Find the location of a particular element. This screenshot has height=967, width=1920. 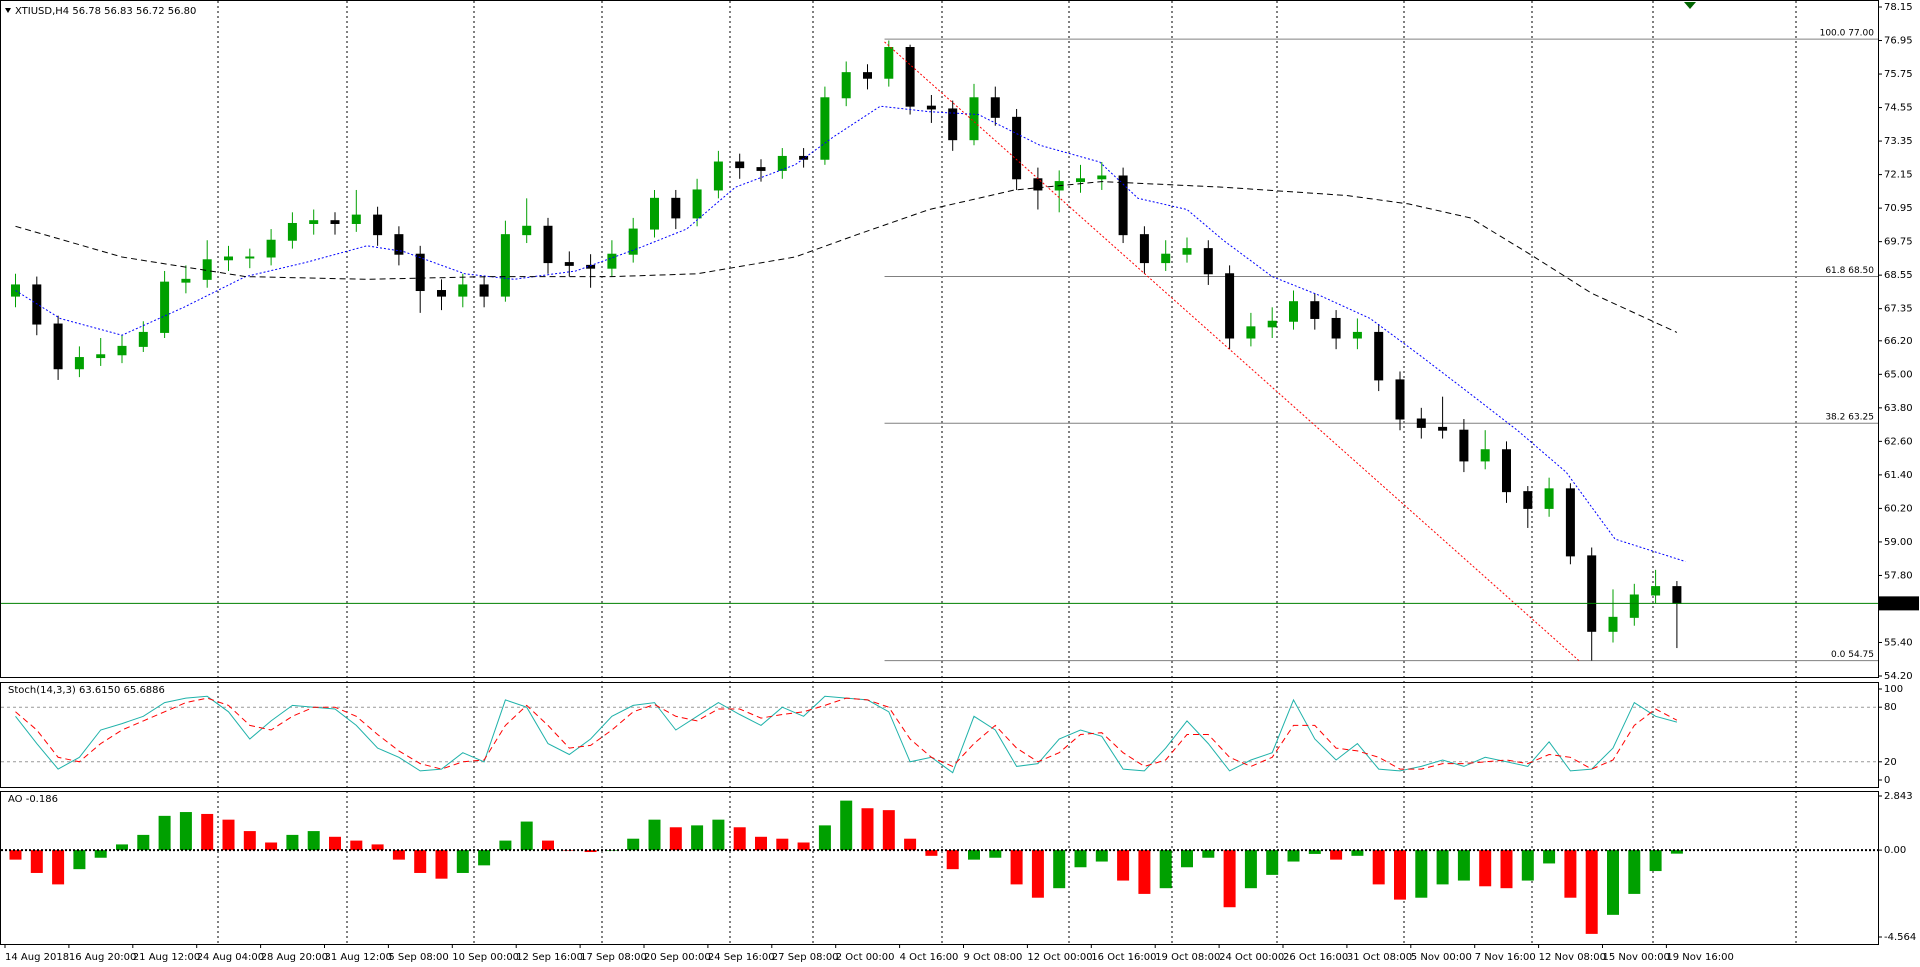

y-tick-label: 0.00 is located at coordinates (1895, 850).